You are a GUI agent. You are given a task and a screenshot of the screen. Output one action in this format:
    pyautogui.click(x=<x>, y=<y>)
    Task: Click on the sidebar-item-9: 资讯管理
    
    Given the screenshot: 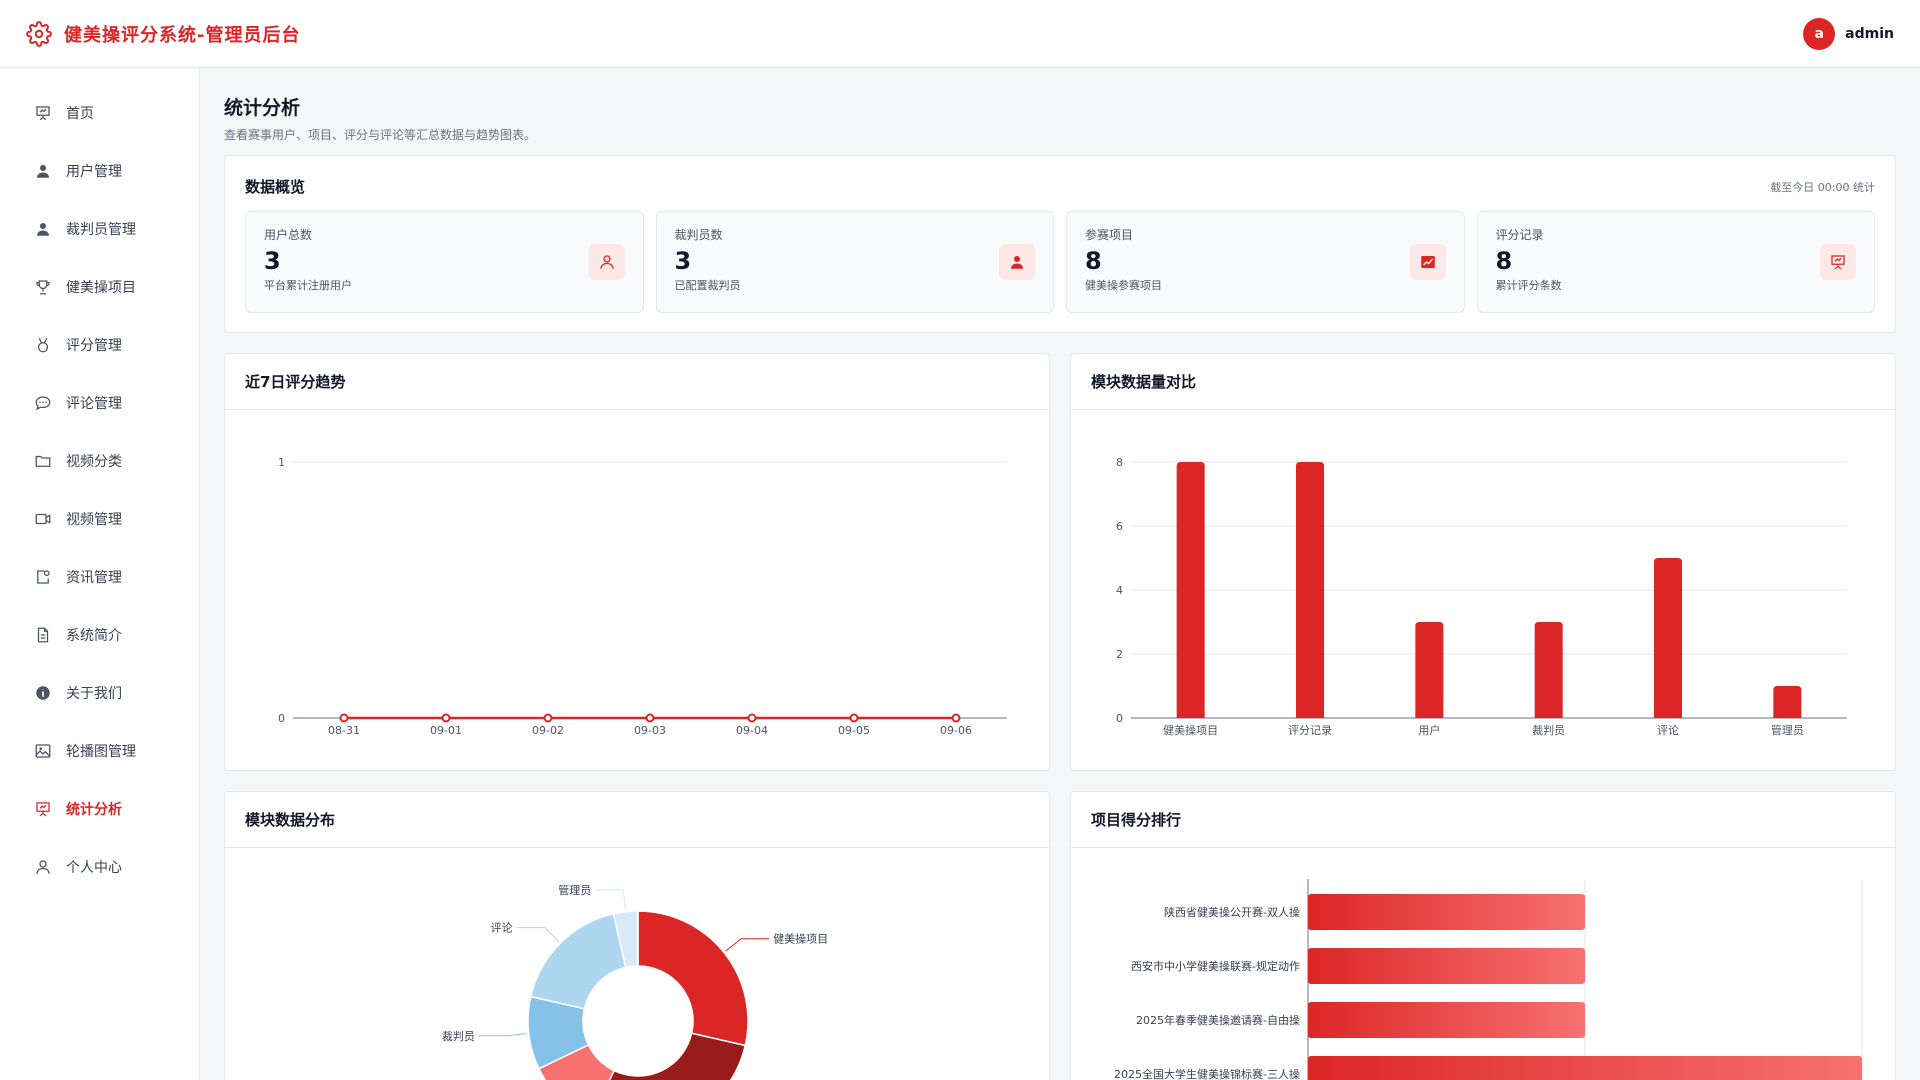 What is the action you would take?
    pyautogui.click(x=99, y=577)
    